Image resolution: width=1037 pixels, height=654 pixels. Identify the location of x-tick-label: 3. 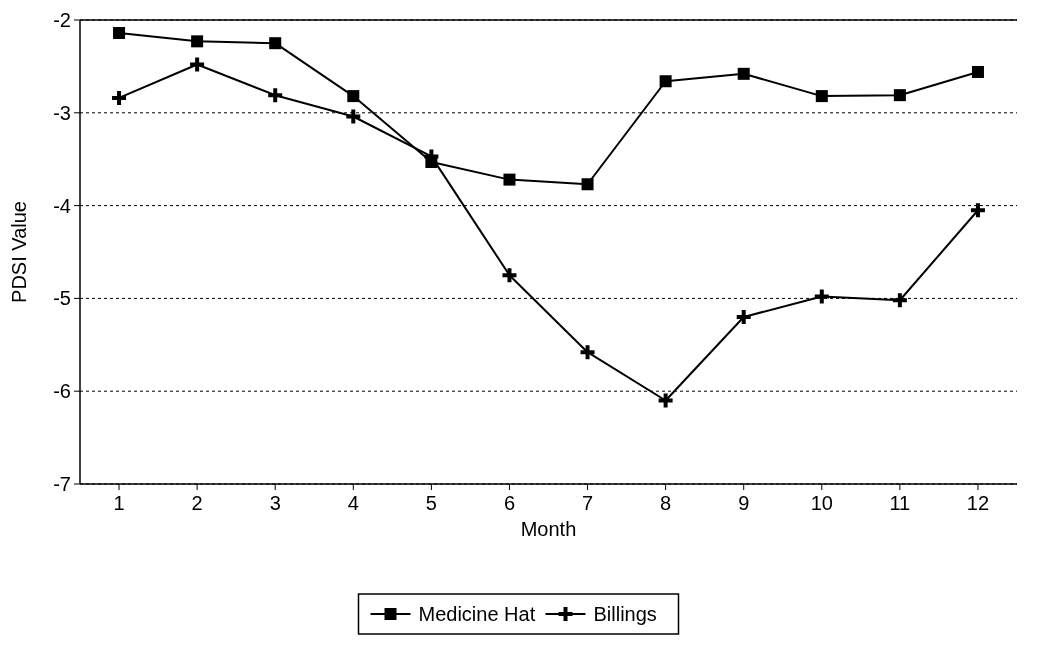
(275, 503).